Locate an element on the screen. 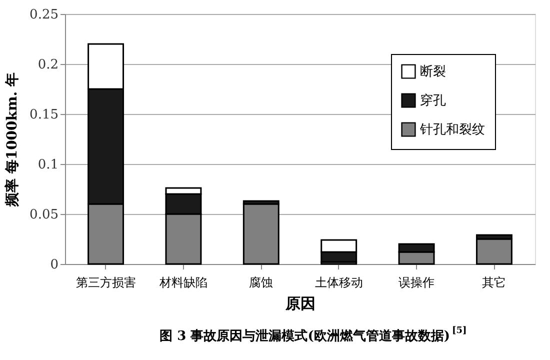 This screenshot has height=360, width=550. y-tick-label: 0.1 is located at coordinates (48, 165).